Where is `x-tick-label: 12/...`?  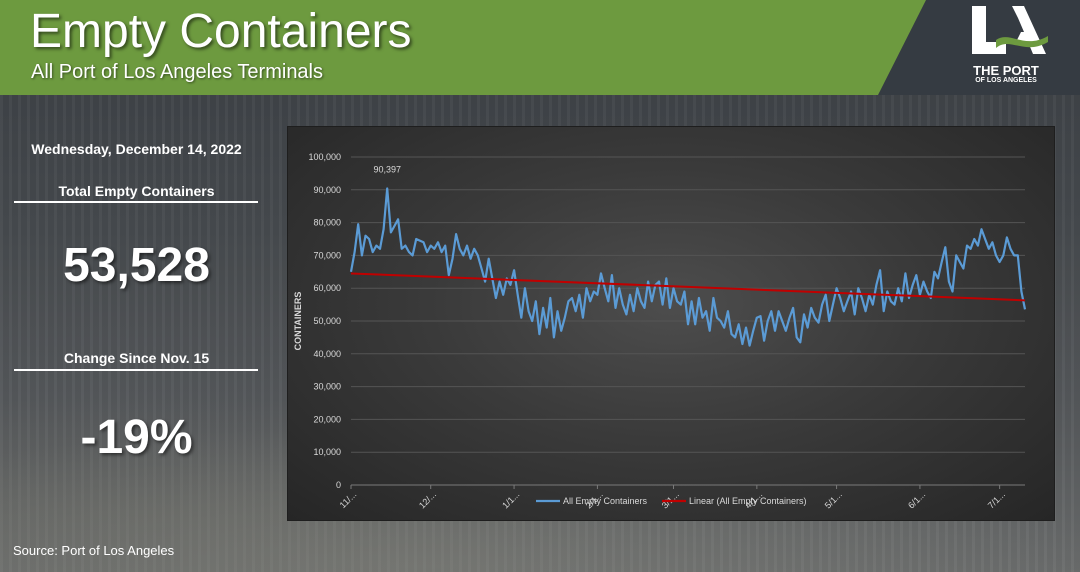 x-tick-label: 12/... is located at coordinates (427, 499).